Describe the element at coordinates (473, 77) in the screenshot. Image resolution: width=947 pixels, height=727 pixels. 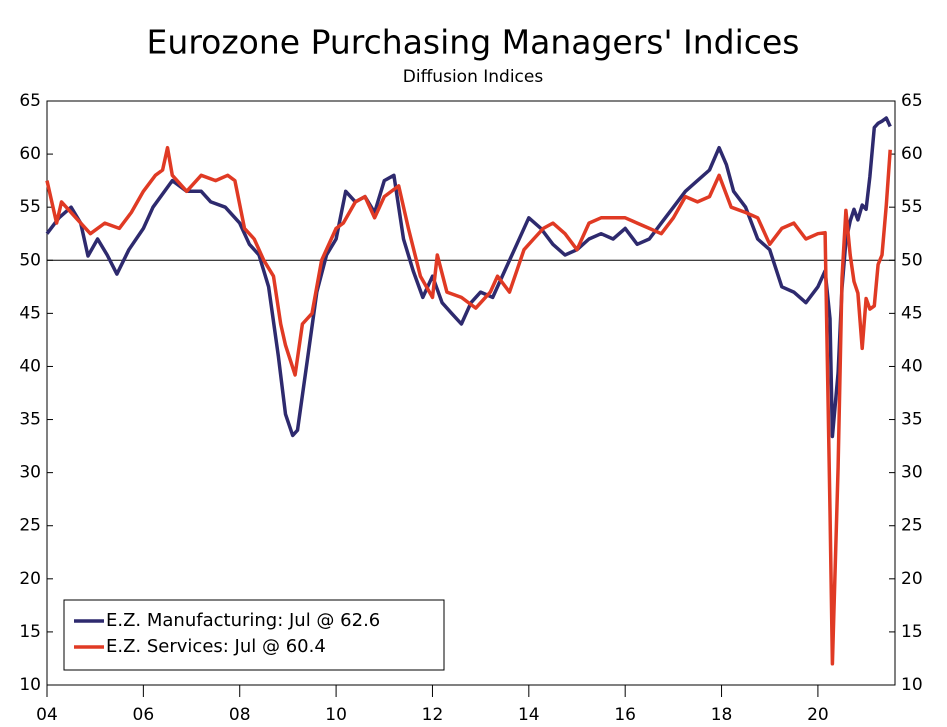
I see `chart-subtitle: Diffusion Indices` at that location.